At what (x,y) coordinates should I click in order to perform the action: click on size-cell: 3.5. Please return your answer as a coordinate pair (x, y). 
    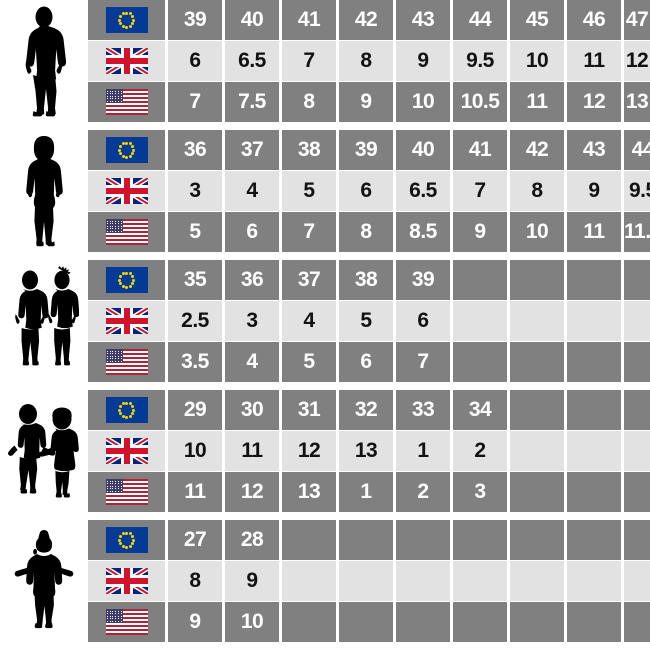
    Looking at the image, I should click on (195, 362).